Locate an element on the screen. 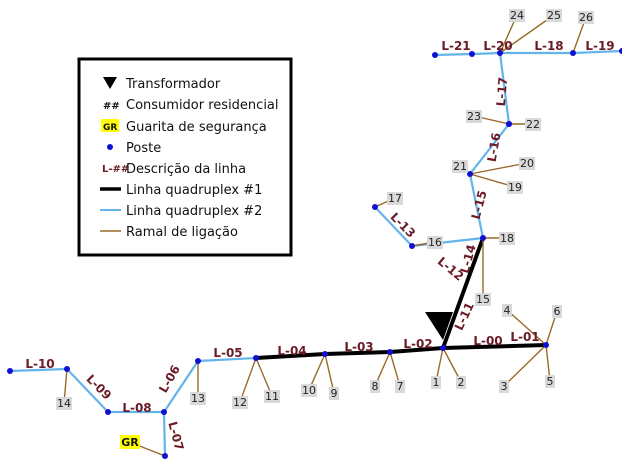 This screenshot has width=622, height=462. consumer-23: 23 is located at coordinates (474, 116).